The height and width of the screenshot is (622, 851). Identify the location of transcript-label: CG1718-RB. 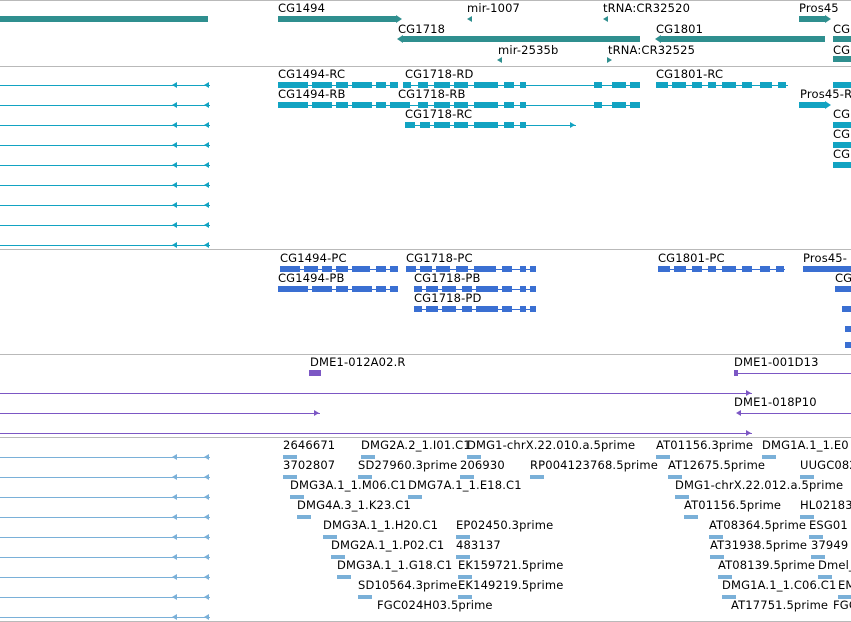
(432, 94).